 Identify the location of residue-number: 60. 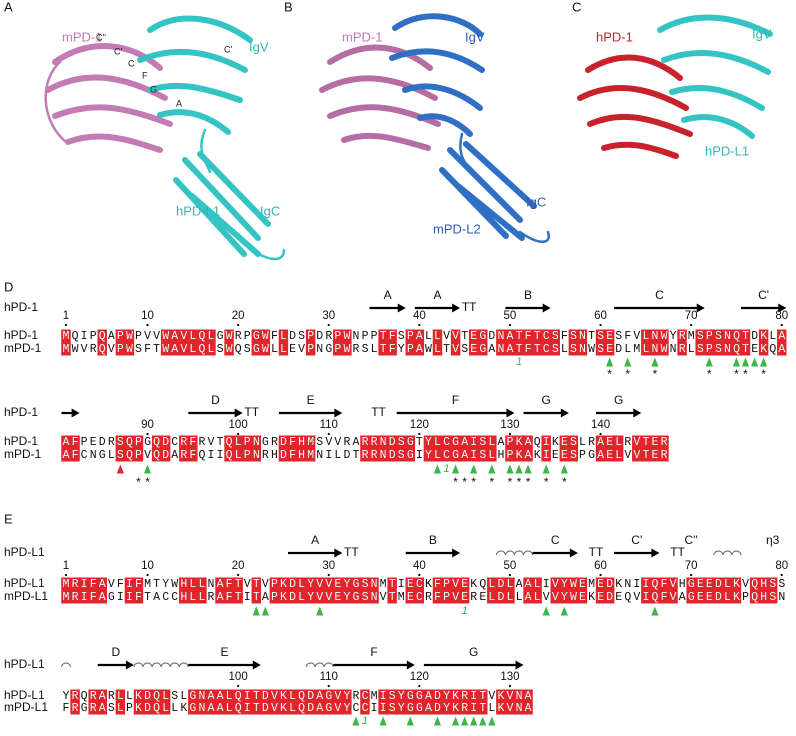
(600, 316).